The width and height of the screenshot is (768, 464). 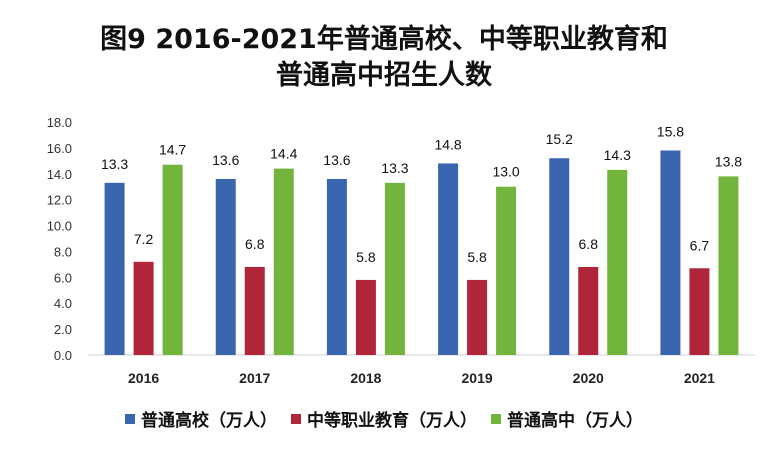 I want to click on legend-item-vocational: 中等职业教育（万人）, so click(x=384, y=418).